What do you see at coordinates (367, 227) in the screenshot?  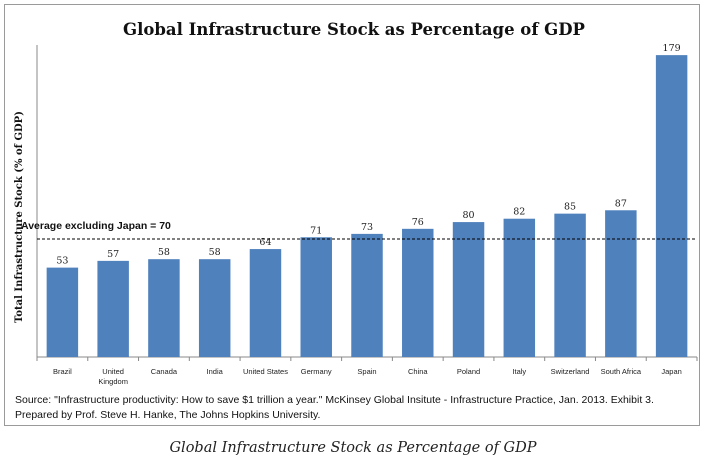 I see `bar-value-label: 73` at bounding box center [367, 227].